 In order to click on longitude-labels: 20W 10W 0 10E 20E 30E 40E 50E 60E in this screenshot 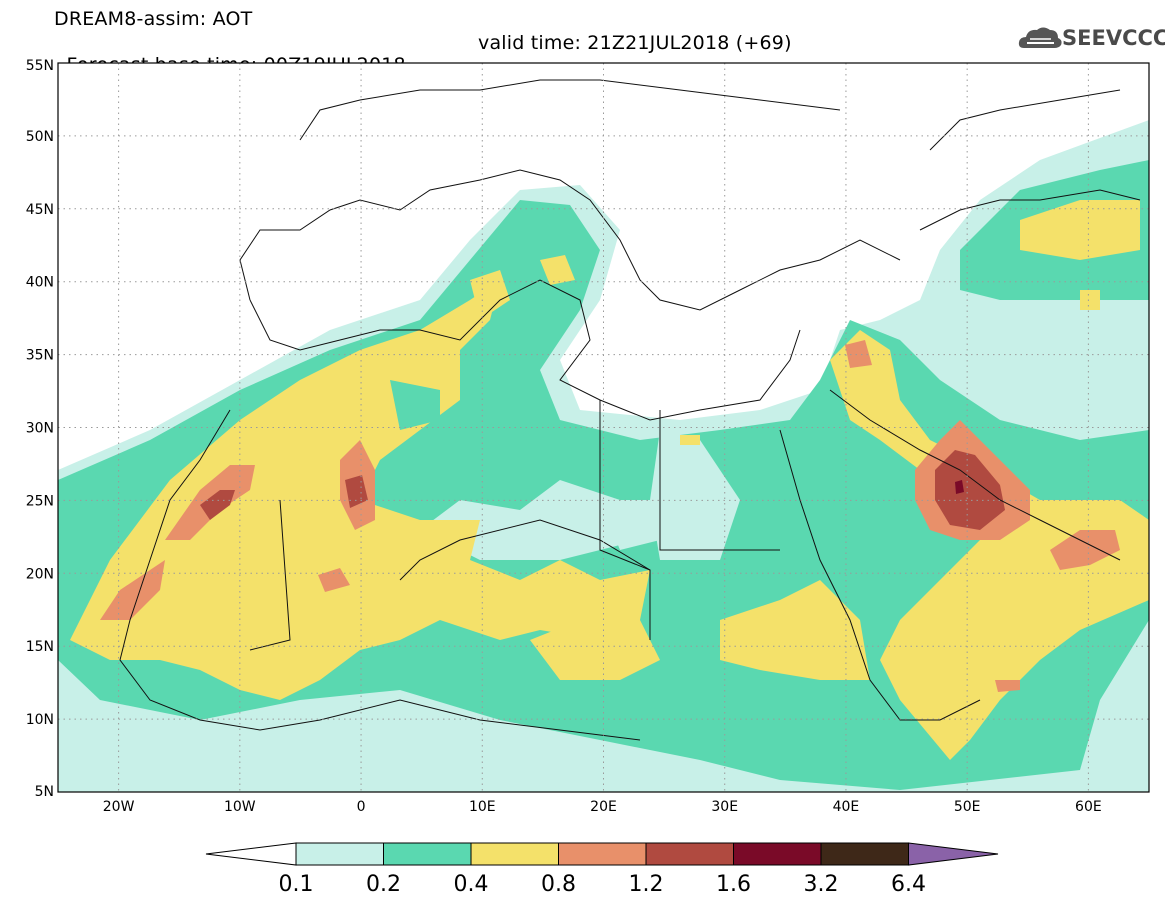, I will do `click(602, 807)`.